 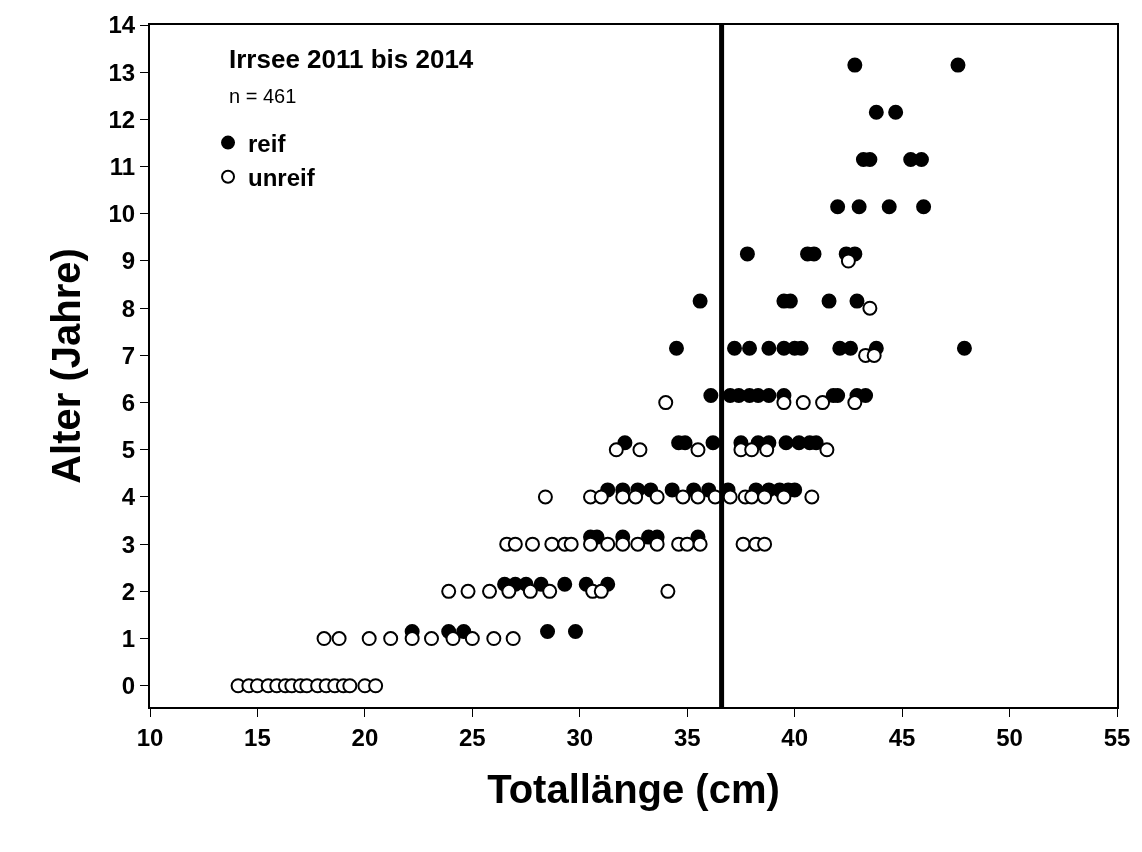 What do you see at coordinates (122, 72) in the screenshot?
I see `y-tick-label: 13` at bounding box center [122, 72].